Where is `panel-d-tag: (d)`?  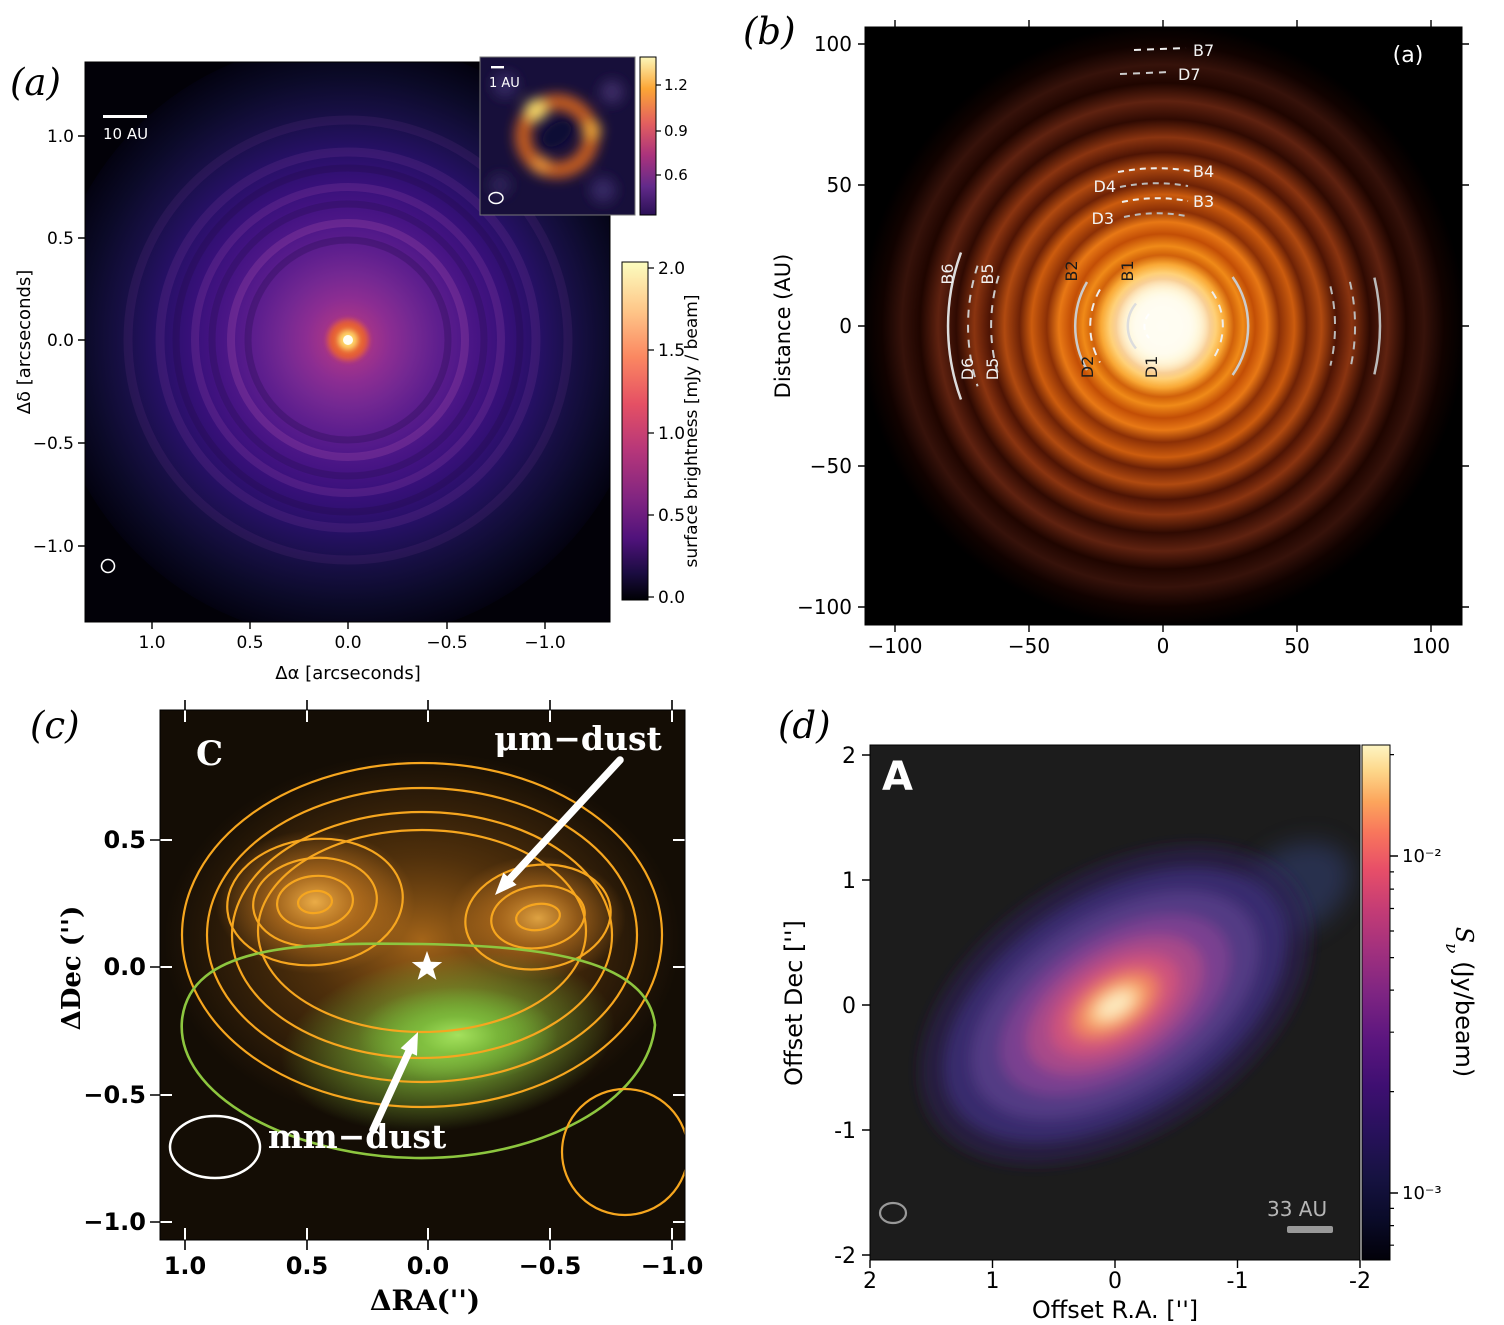 panel-d-tag: (d) is located at coordinates (804, 725).